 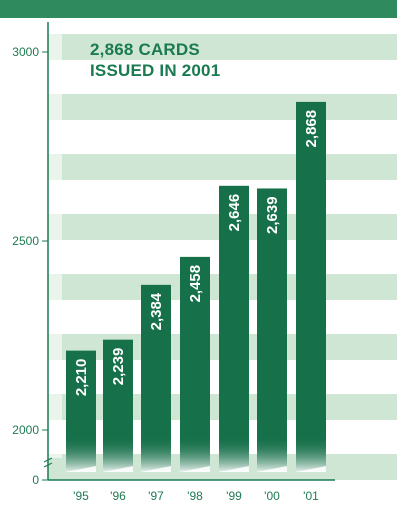 What do you see at coordinates (311, 129) in the screenshot?
I see `bar-value-label: 2,868` at bounding box center [311, 129].